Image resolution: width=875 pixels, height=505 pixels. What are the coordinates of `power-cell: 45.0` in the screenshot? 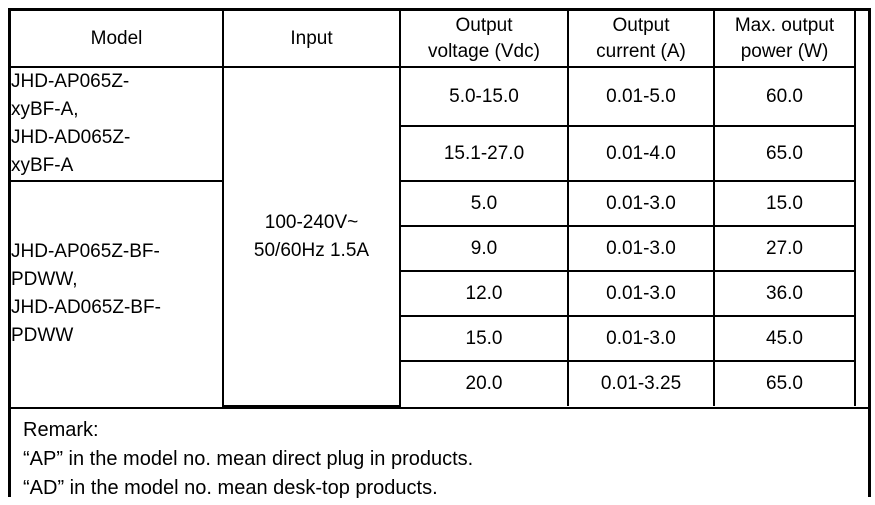 It's located at (785, 339).